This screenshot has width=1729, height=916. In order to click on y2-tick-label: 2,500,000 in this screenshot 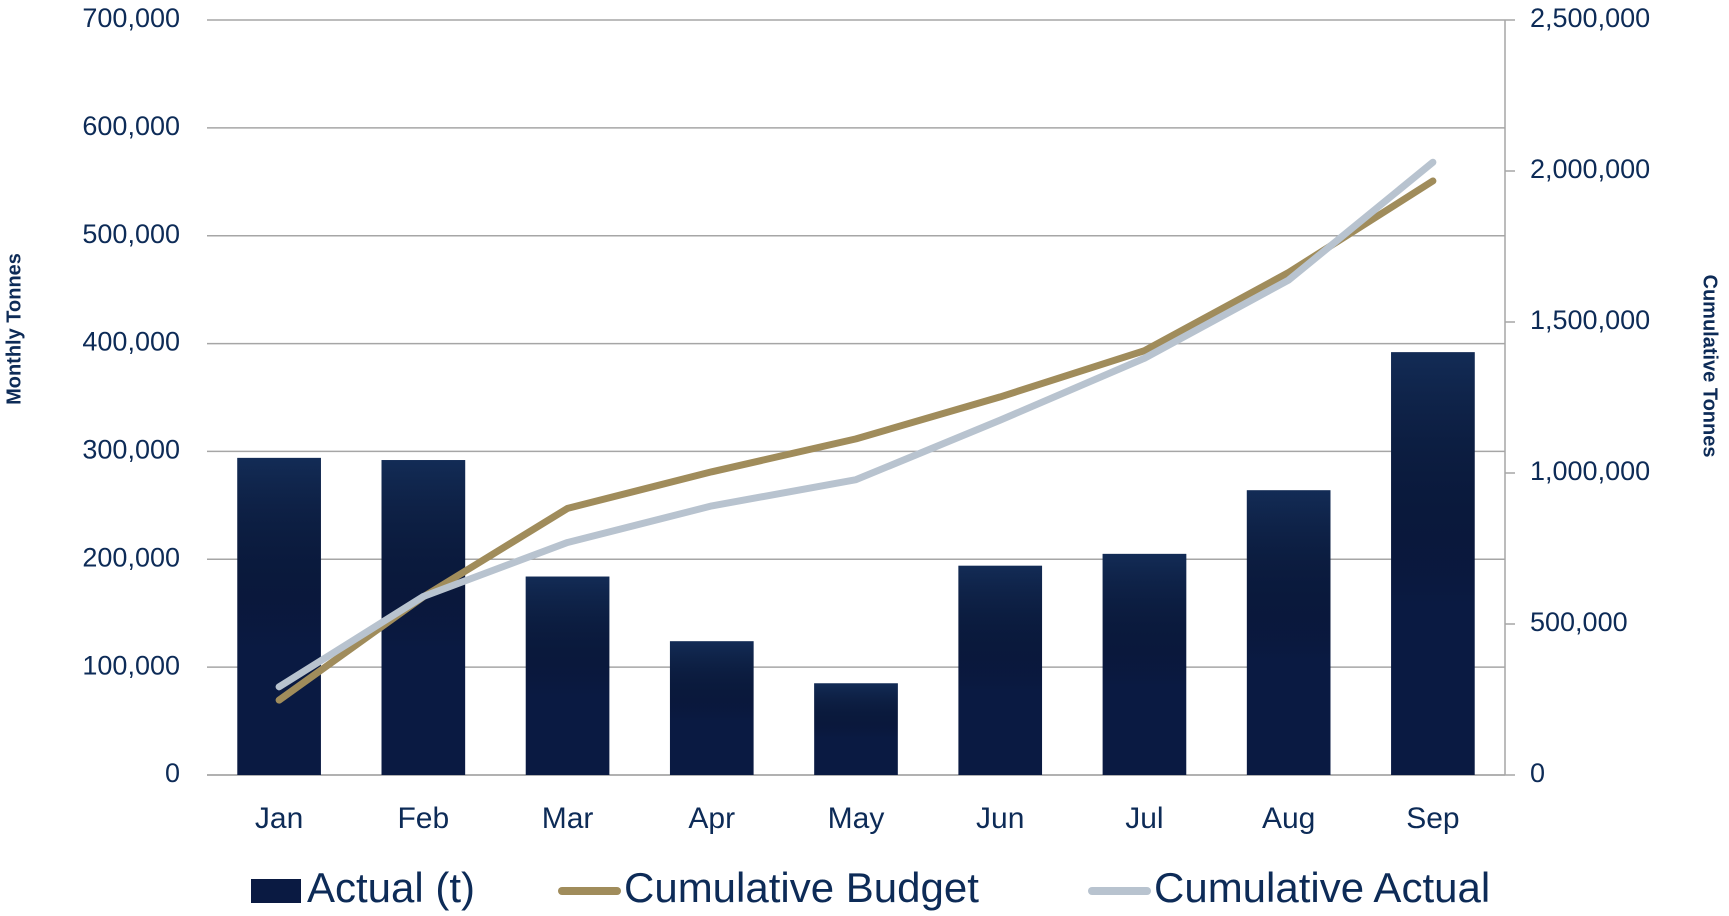, I will do `click(1590, 18)`.